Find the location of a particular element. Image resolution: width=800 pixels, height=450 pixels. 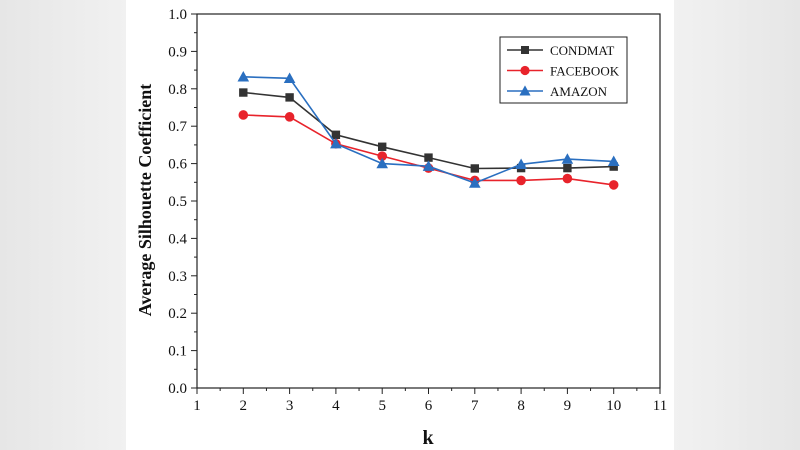

y-tick-label: 0.8 is located at coordinates (177, 90).